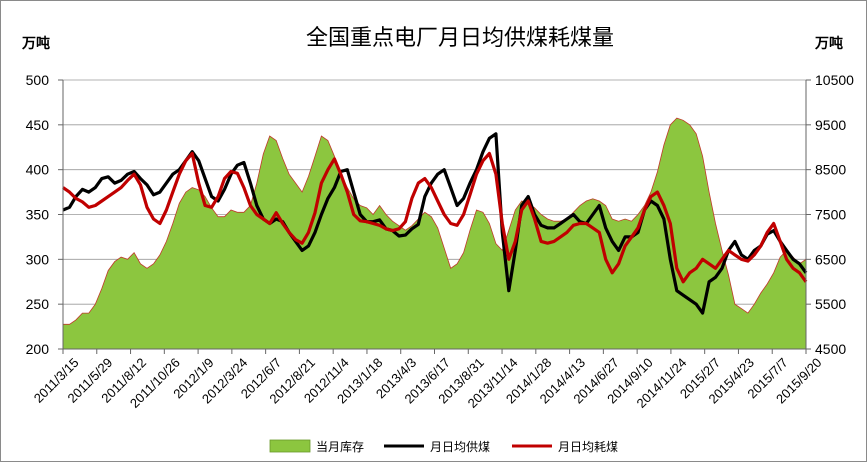 Image resolution: width=867 pixels, height=462 pixels. I want to click on left-y-tick-labels: 500 450 400 350 300 250 200, so click(44, 214).